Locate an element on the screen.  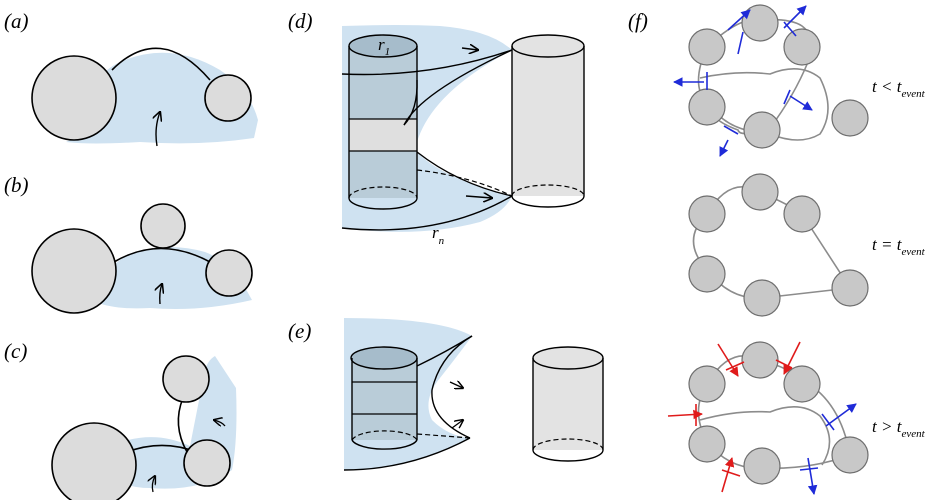
film-e-edge-bottom is located at coordinates (407, 454).